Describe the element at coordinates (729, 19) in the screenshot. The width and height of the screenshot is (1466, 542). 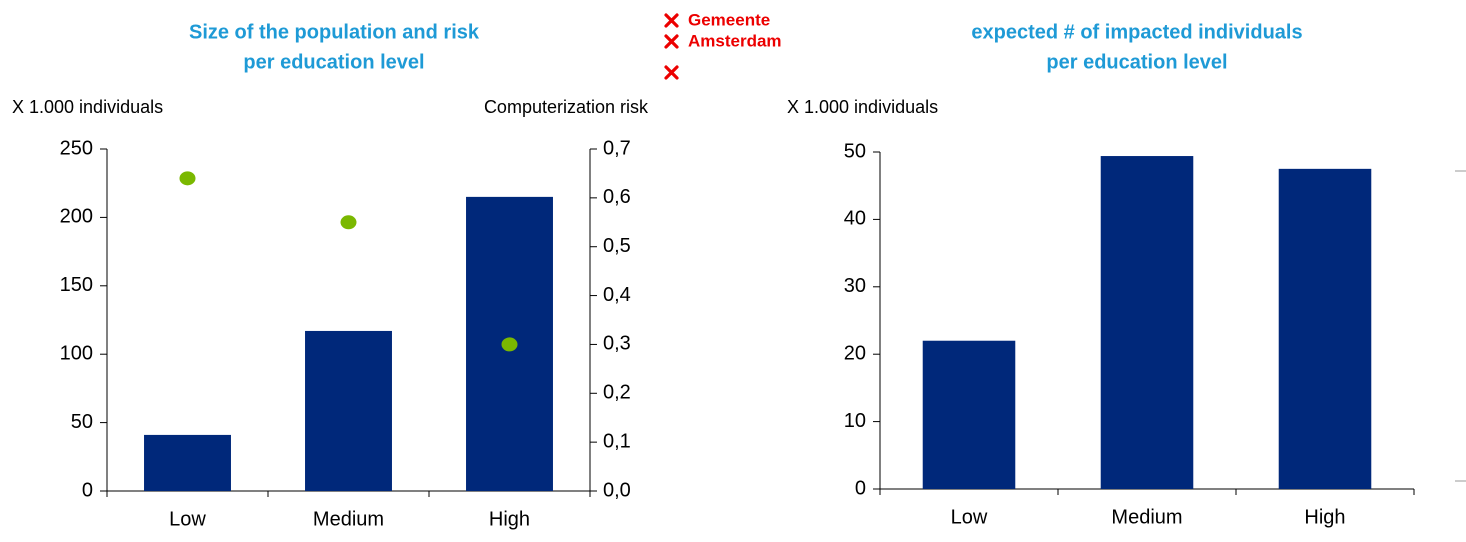
I see `logo-text: Gemeente` at that location.